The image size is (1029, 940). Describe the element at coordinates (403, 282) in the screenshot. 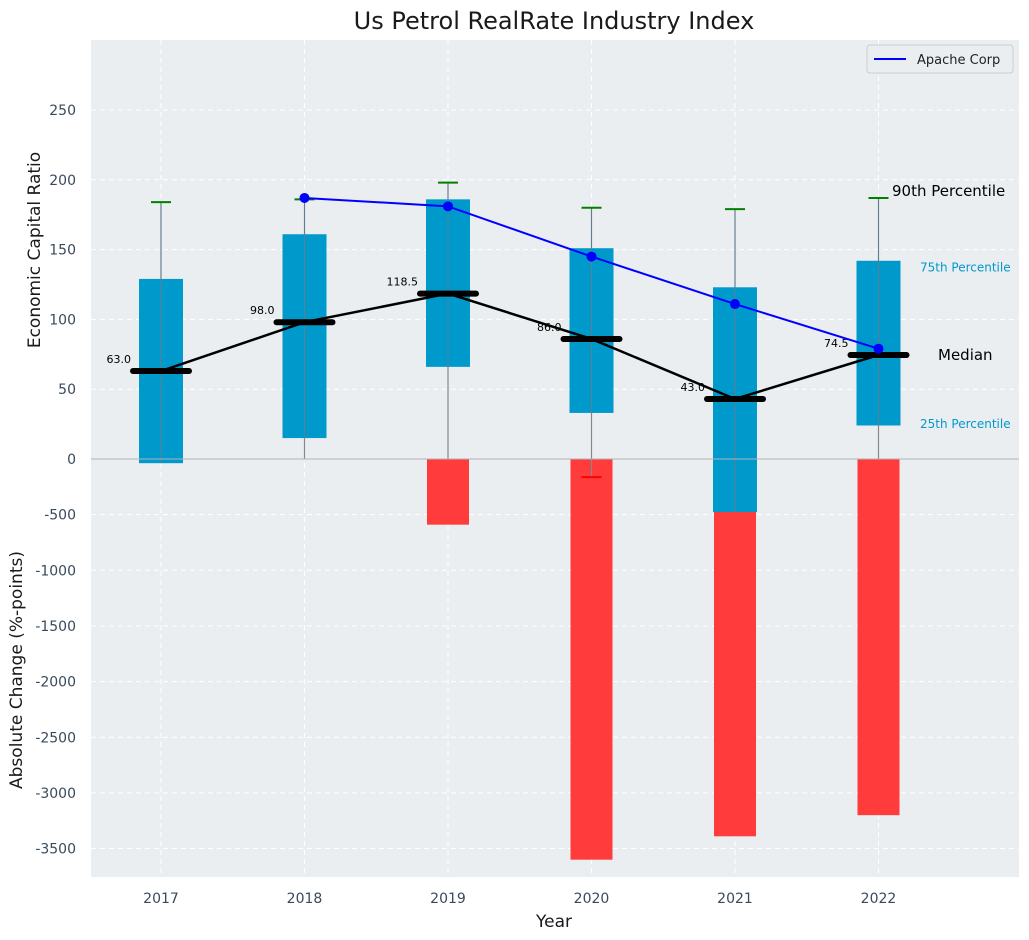

I see `median-value-label: 118.5` at that location.